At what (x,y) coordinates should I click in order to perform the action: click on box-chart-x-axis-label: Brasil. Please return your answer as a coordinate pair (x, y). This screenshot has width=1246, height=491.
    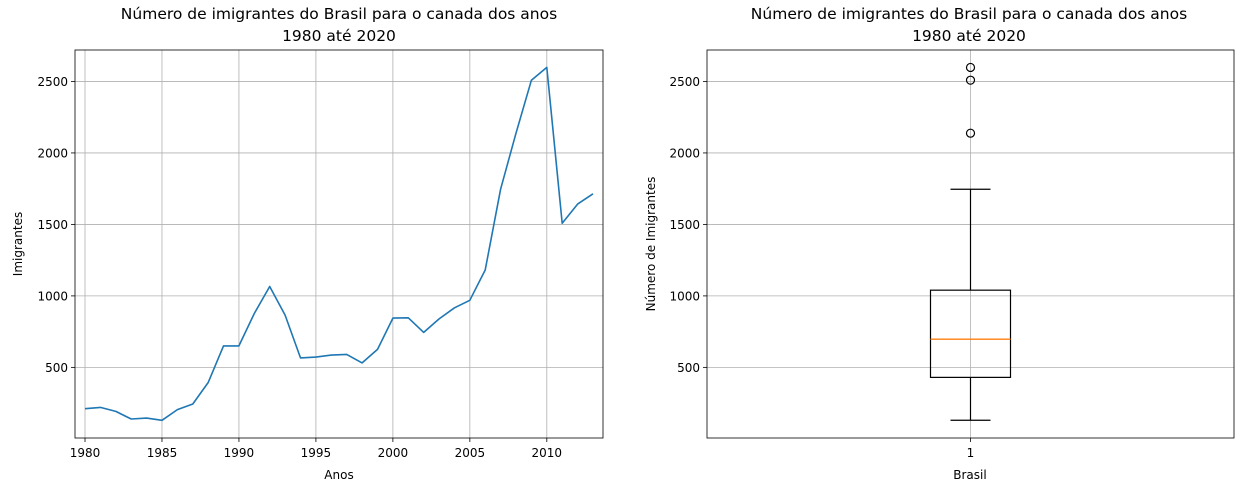
    Looking at the image, I should click on (969, 475).